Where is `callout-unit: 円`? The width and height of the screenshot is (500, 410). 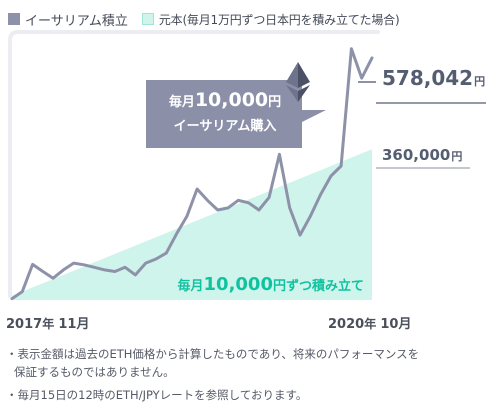 callout-unit: 円 is located at coordinates (275, 102).